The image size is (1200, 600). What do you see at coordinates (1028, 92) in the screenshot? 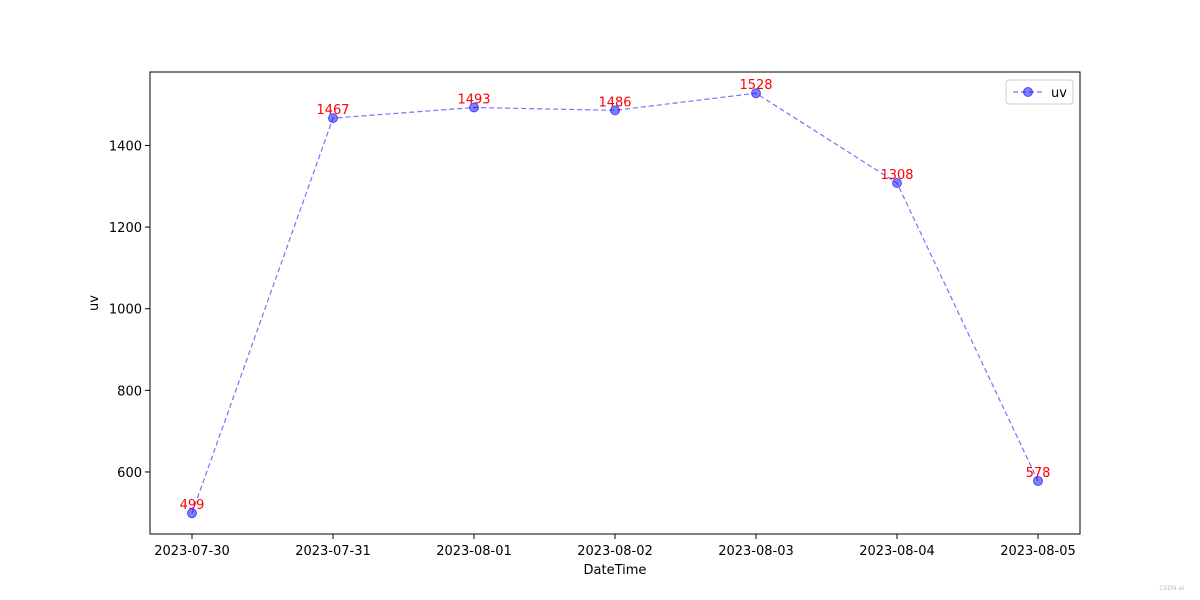
I see `legend-marker` at bounding box center [1028, 92].